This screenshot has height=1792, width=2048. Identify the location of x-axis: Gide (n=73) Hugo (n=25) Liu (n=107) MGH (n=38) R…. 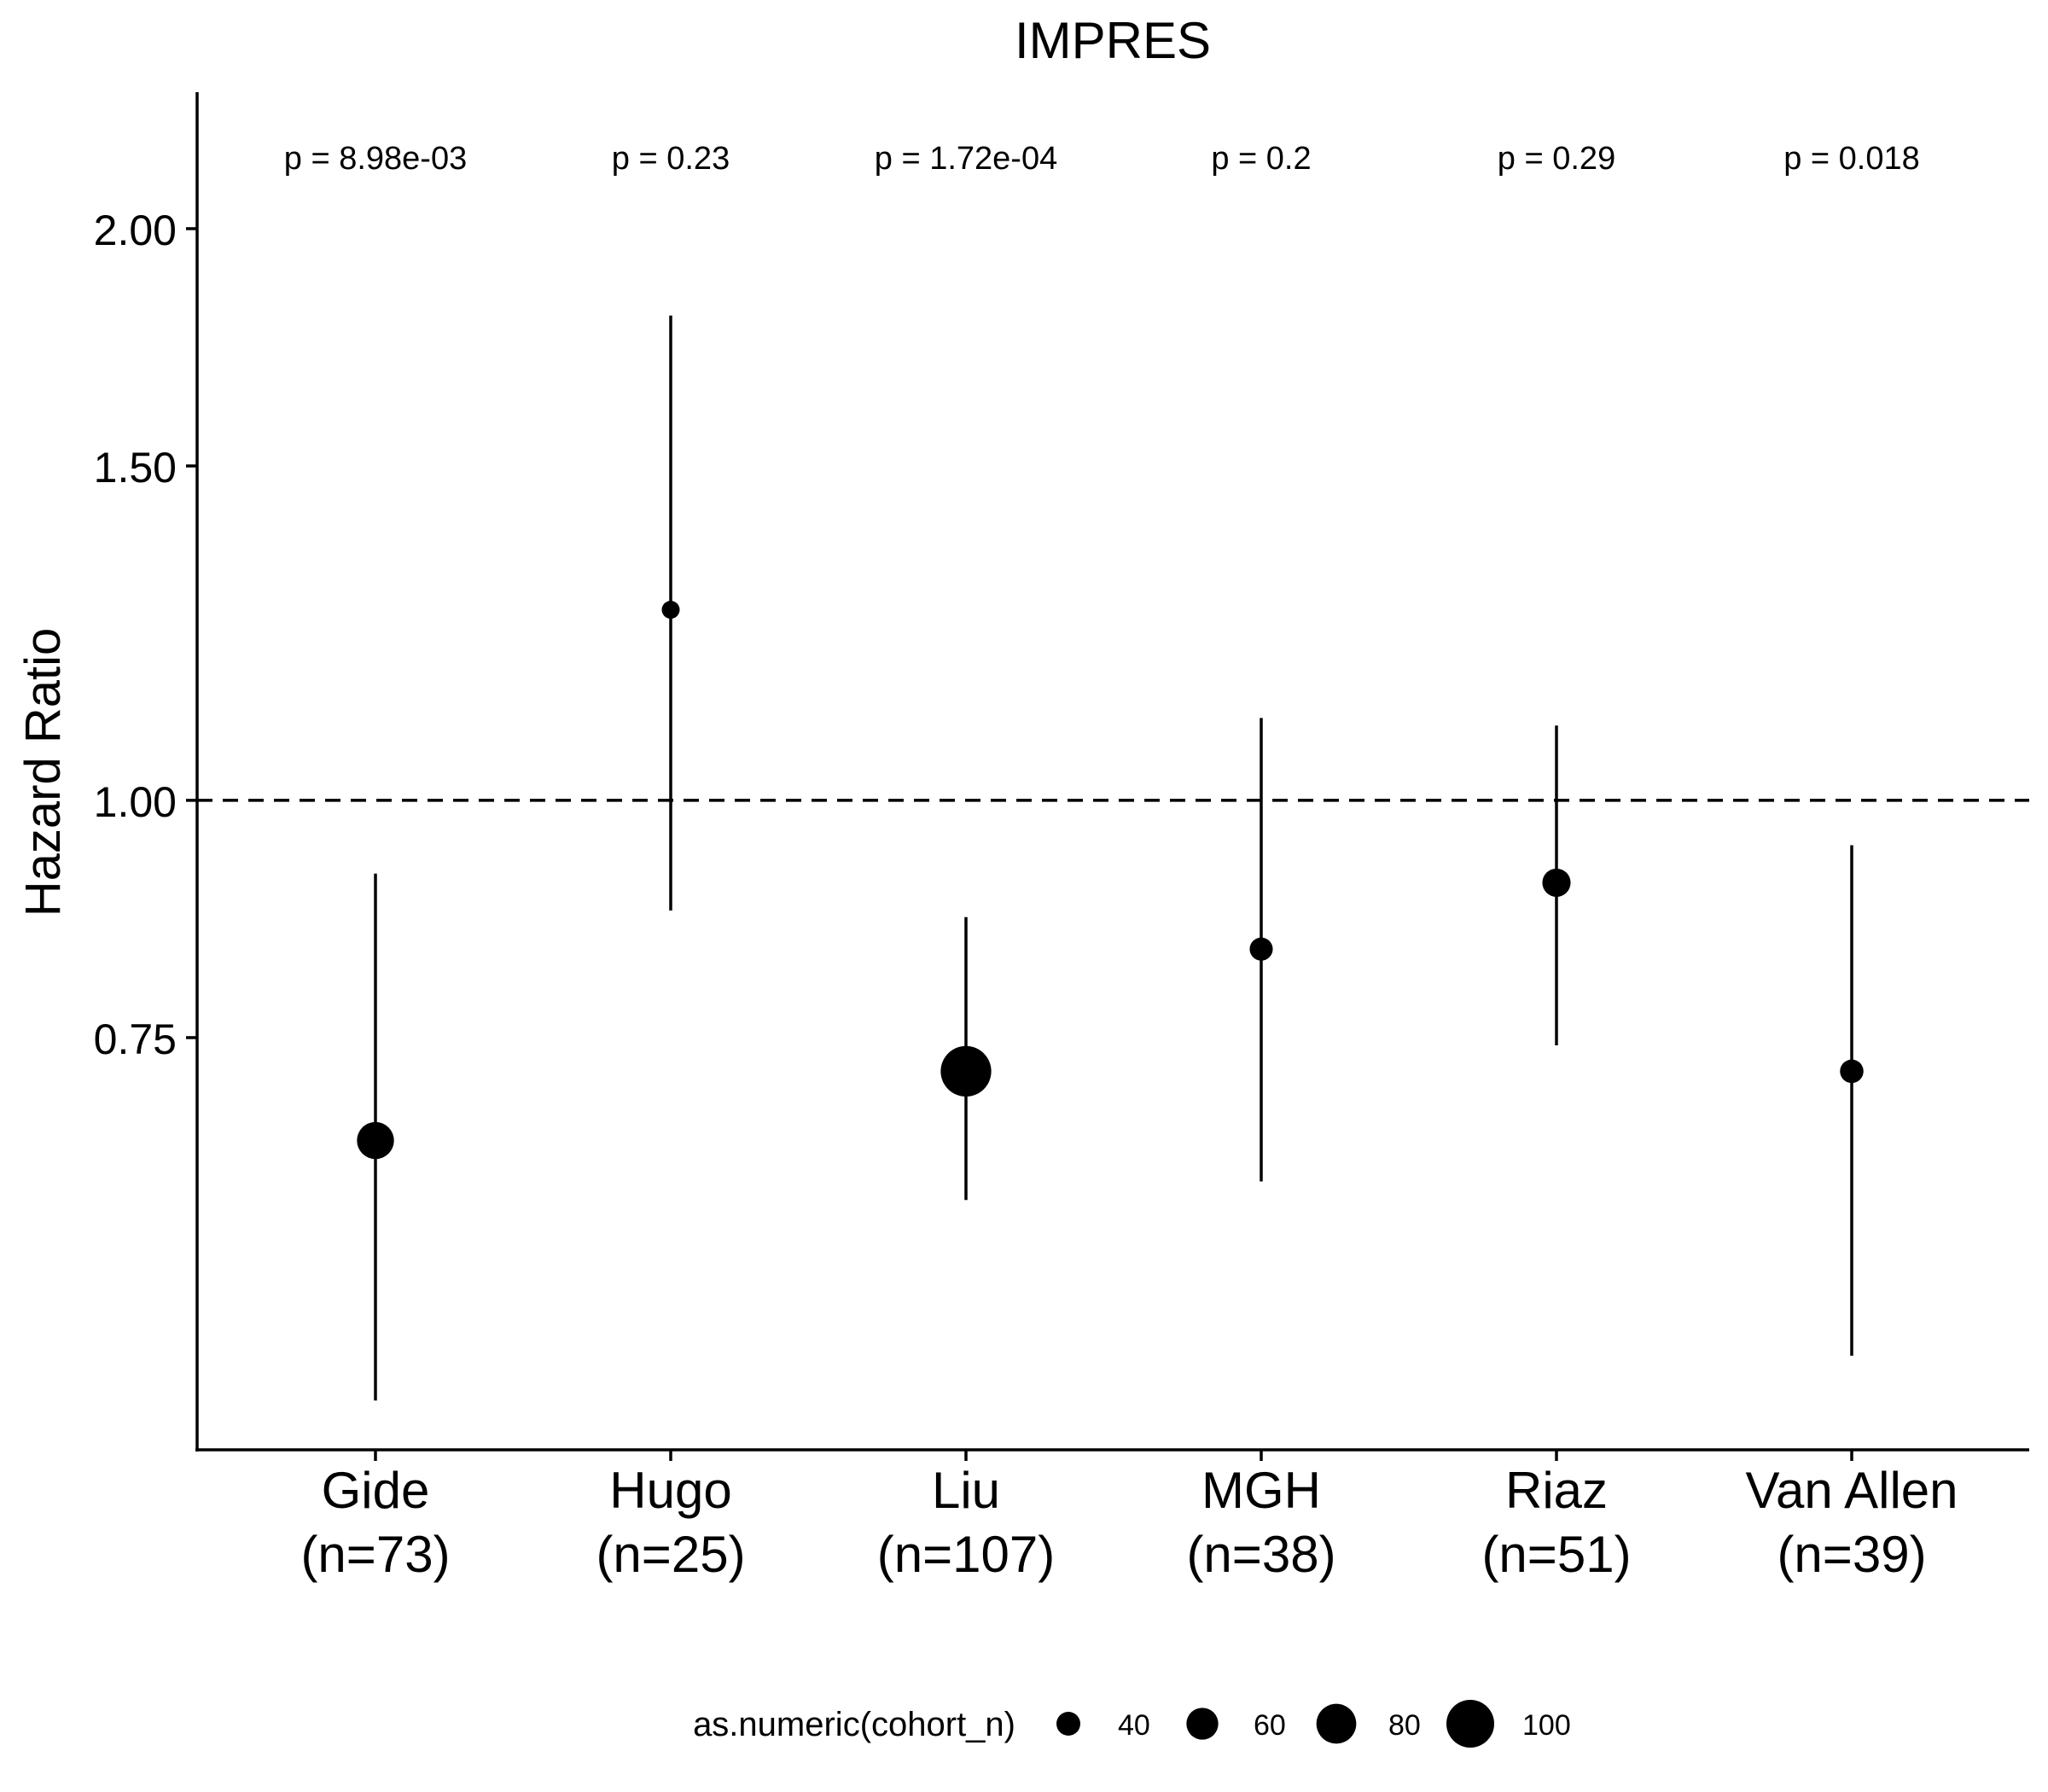
(1129, 1516).